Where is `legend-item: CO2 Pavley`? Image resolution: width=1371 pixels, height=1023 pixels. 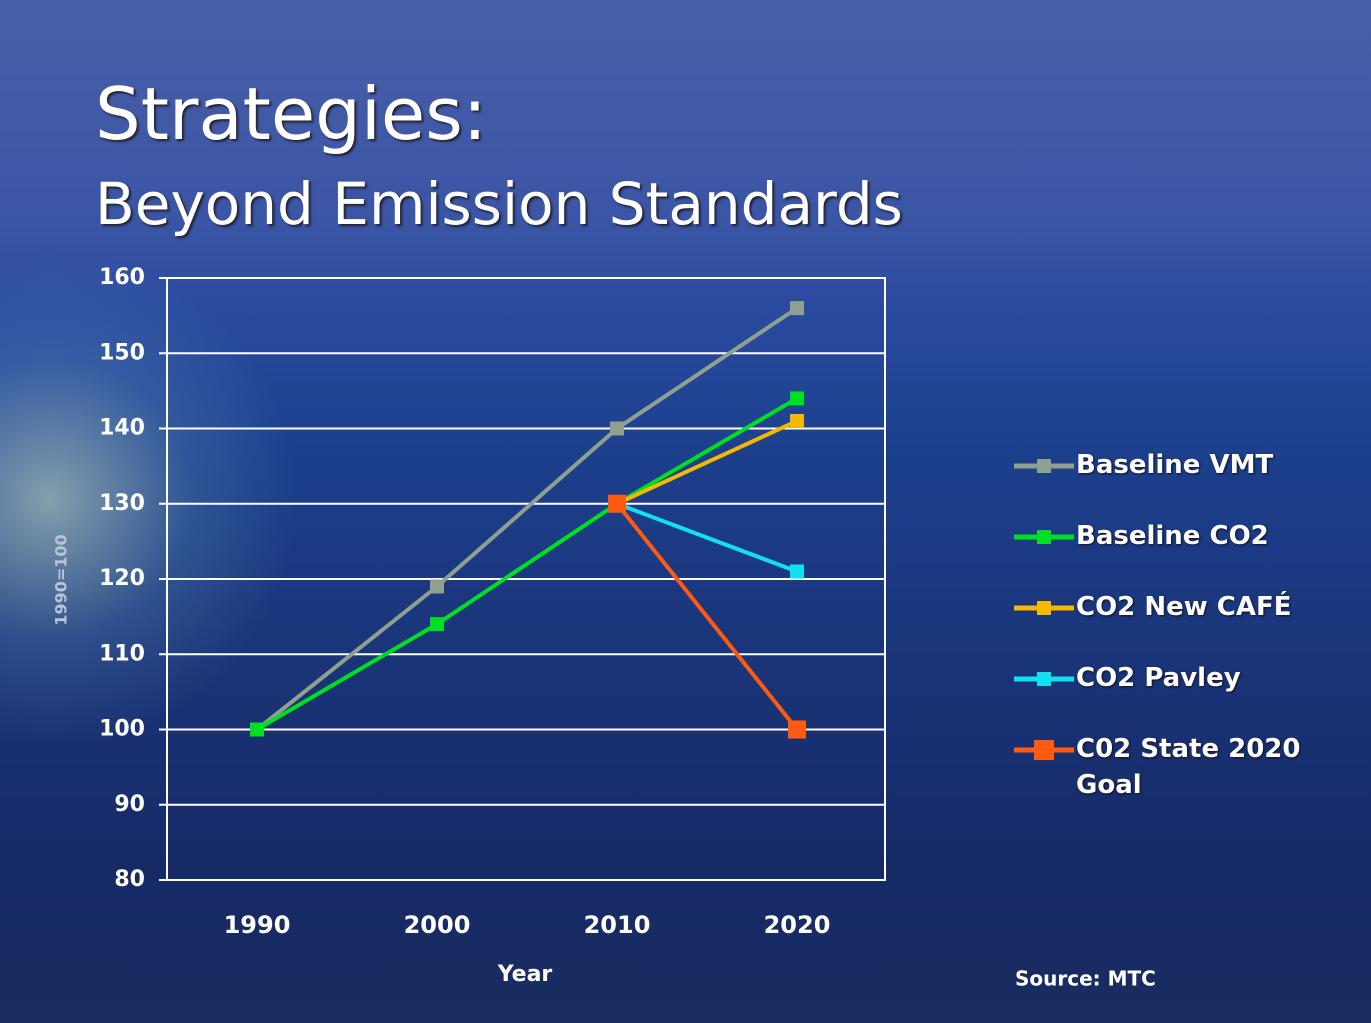 legend-item: CO2 Pavley is located at coordinates (1169, 693).